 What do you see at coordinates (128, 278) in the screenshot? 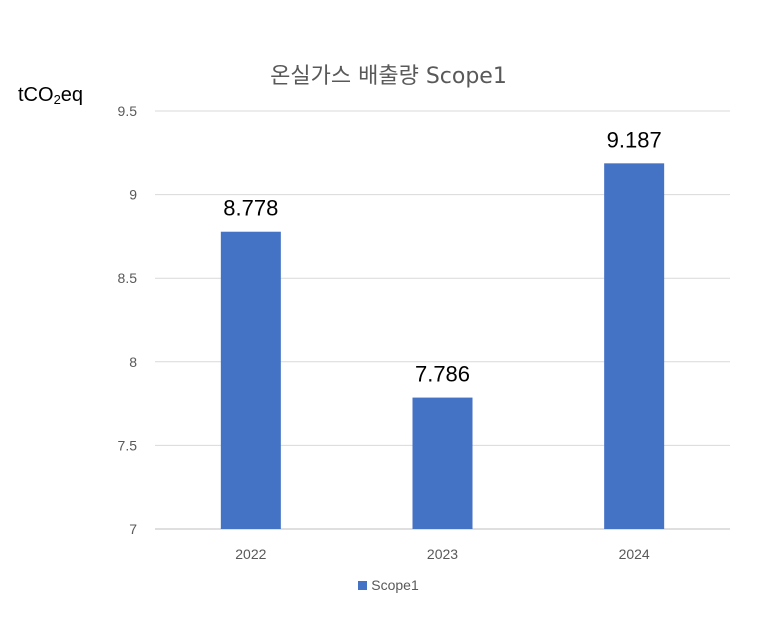
I see `y-tick-label: 8.5` at bounding box center [128, 278].